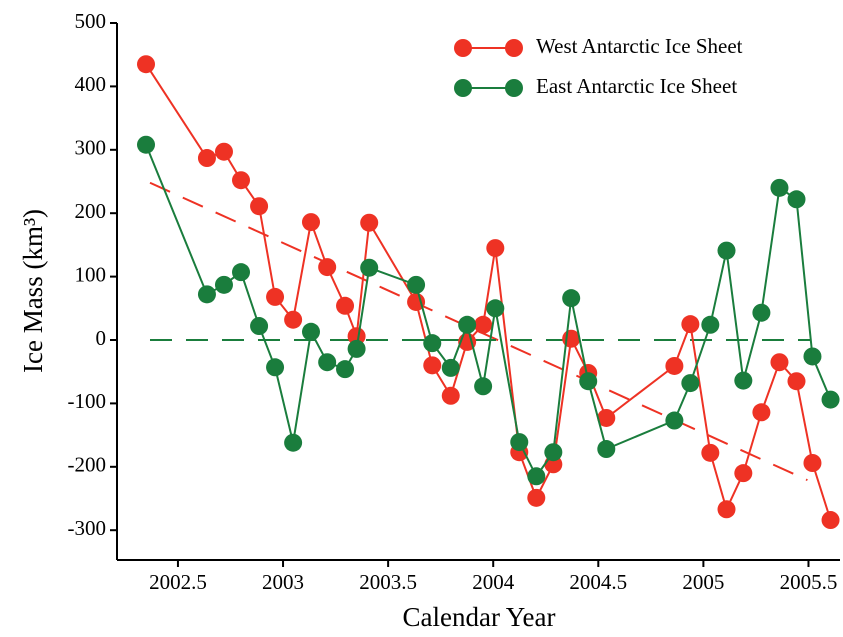 The width and height of the screenshot is (843, 637). What do you see at coordinates (101, 338) in the screenshot?
I see `y-tick-label: 0` at bounding box center [101, 338].